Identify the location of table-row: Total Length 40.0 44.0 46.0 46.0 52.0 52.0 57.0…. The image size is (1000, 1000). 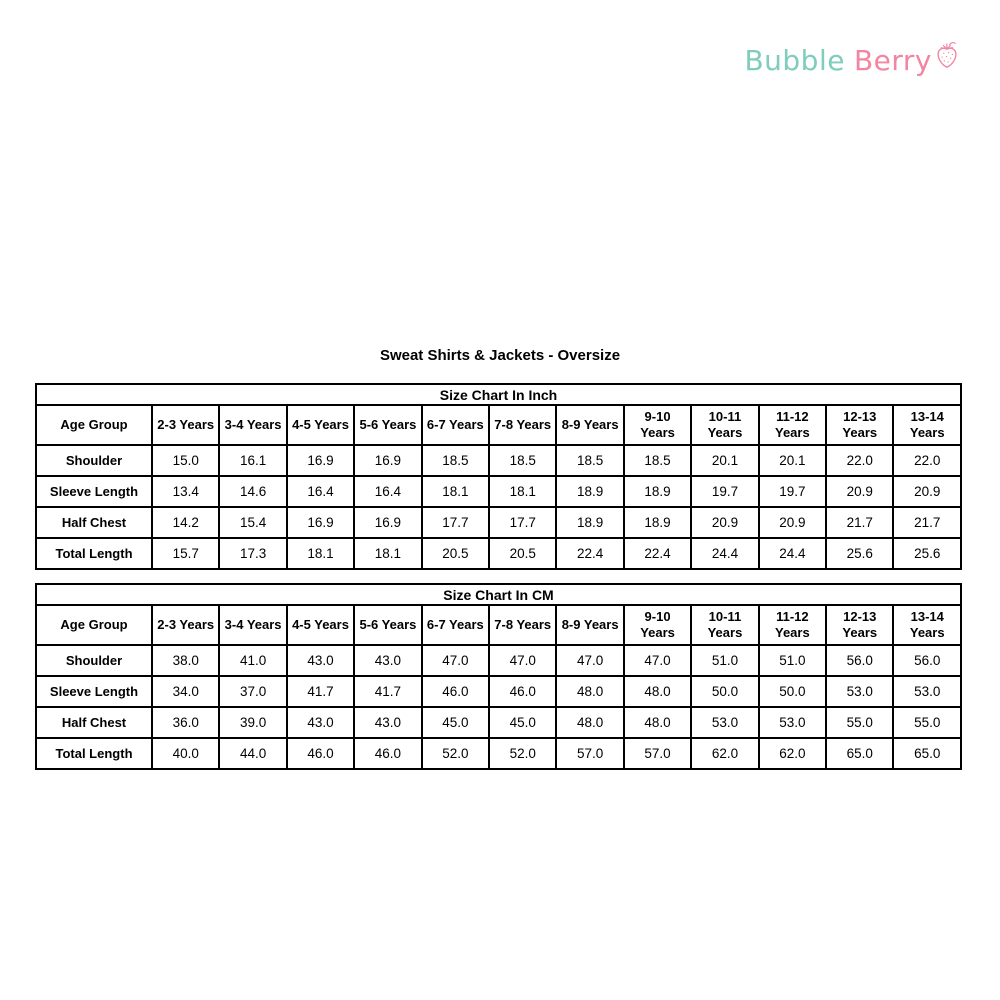
(498, 753).